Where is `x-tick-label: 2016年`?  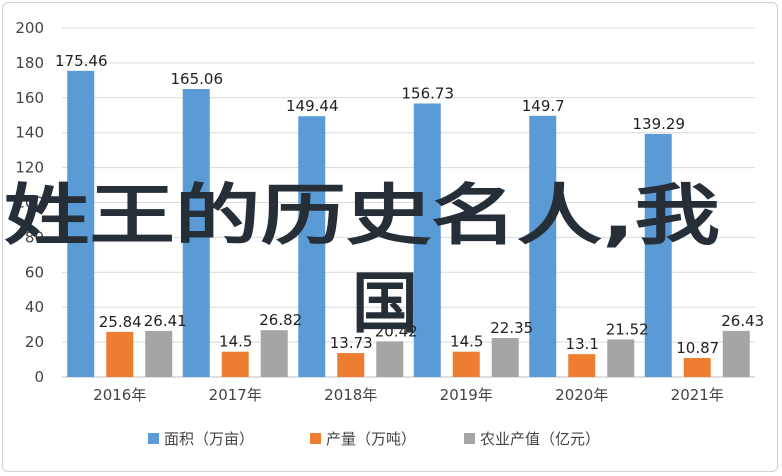
x-tick-label: 2016年 is located at coordinates (119, 395).